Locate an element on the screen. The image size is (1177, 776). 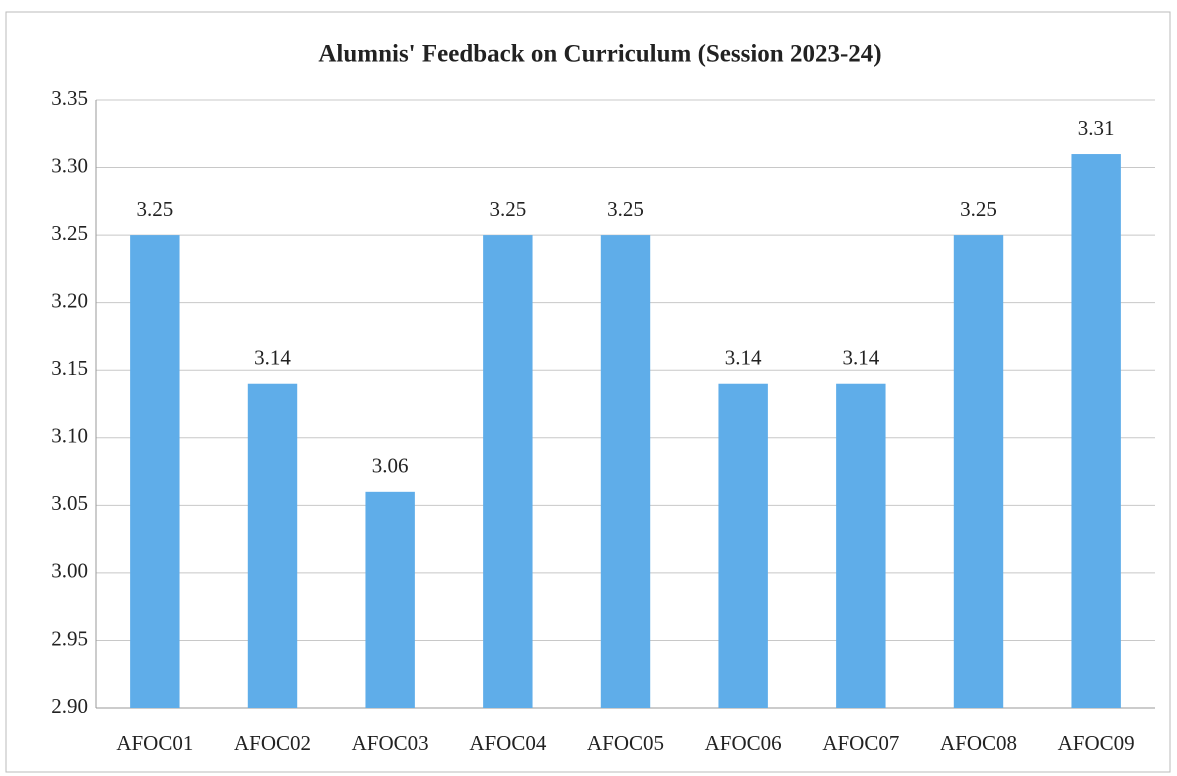
y-tick-label: 3.20 is located at coordinates (69, 300).